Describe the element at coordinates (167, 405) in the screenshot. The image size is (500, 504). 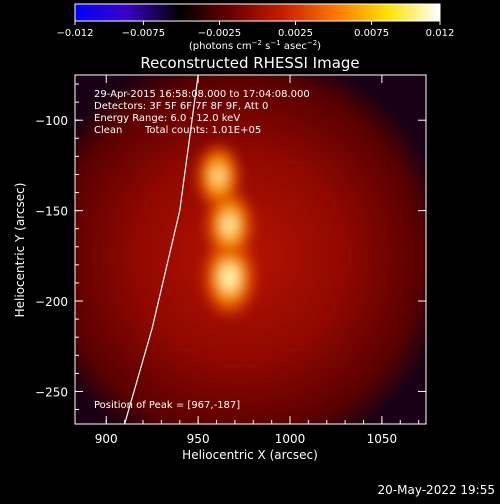
I see `peak-position-text: Position of Peak = [967,-187]` at that location.